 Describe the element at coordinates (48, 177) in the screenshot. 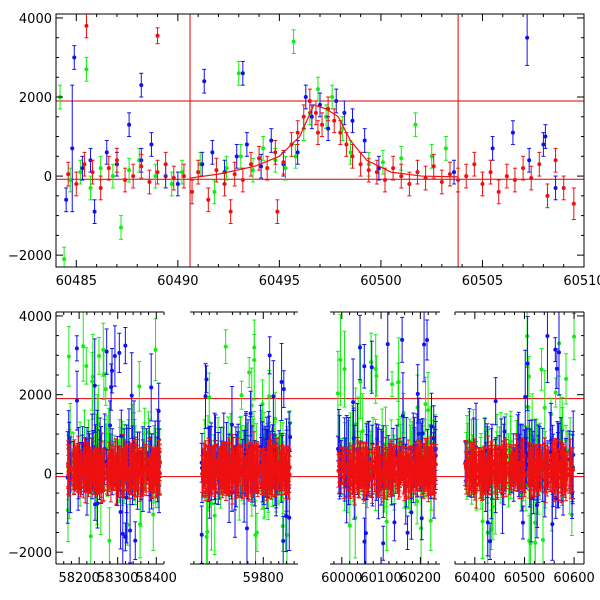

I see `top-ytick-label: 0` at that location.